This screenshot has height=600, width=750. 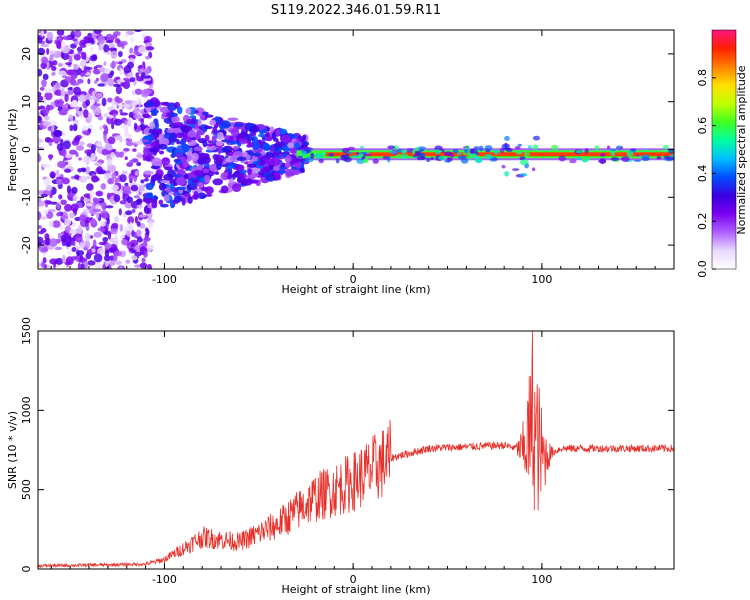 I want to click on colorbar-tick-label: 0.4, so click(x=702, y=174).